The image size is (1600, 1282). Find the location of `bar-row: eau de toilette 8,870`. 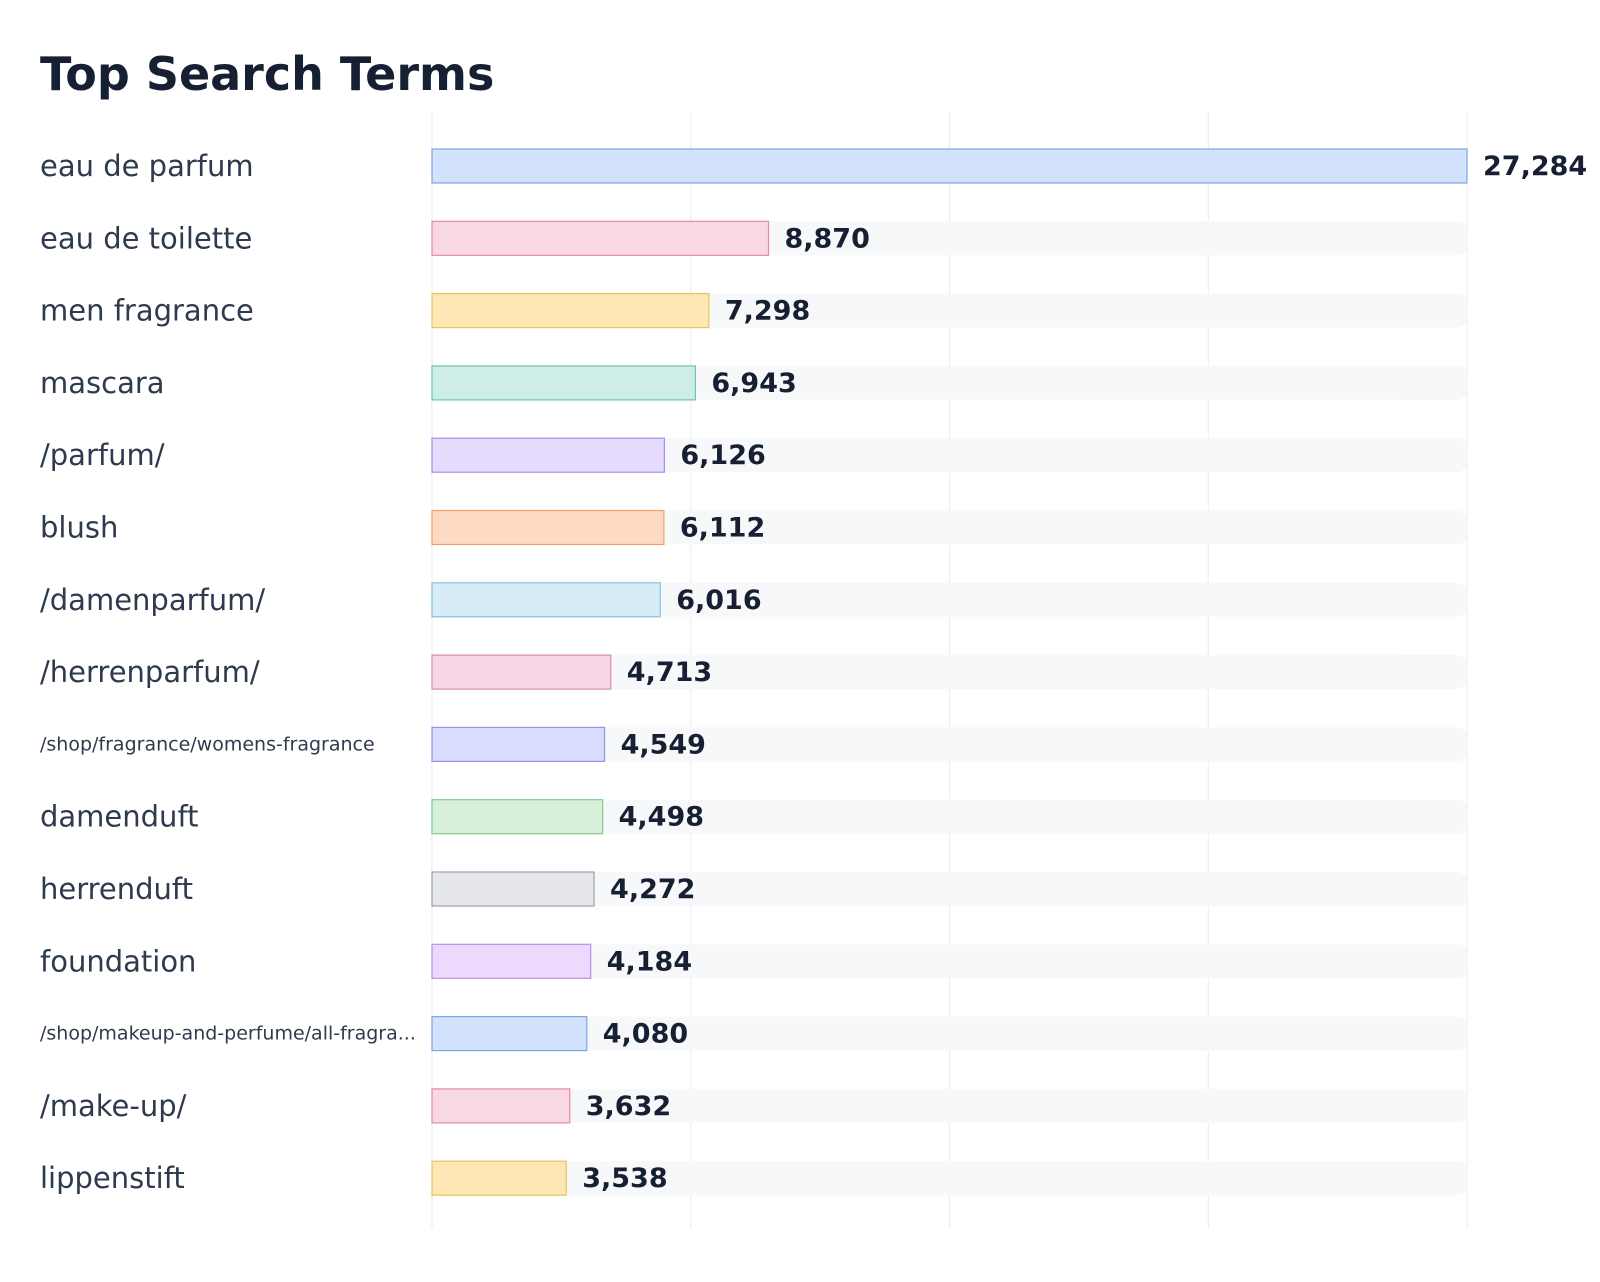

bar-row: eau de toilette 8,870 is located at coordinates (753, 238).